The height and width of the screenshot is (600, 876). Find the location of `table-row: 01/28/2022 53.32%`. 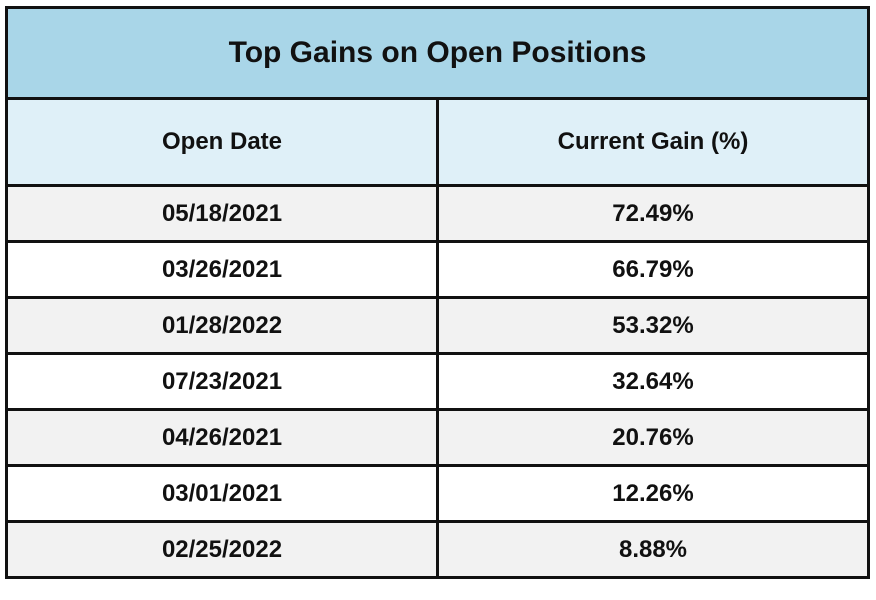

table-row: 01/28/2022 53.32% is located at coordinates (437, 325).